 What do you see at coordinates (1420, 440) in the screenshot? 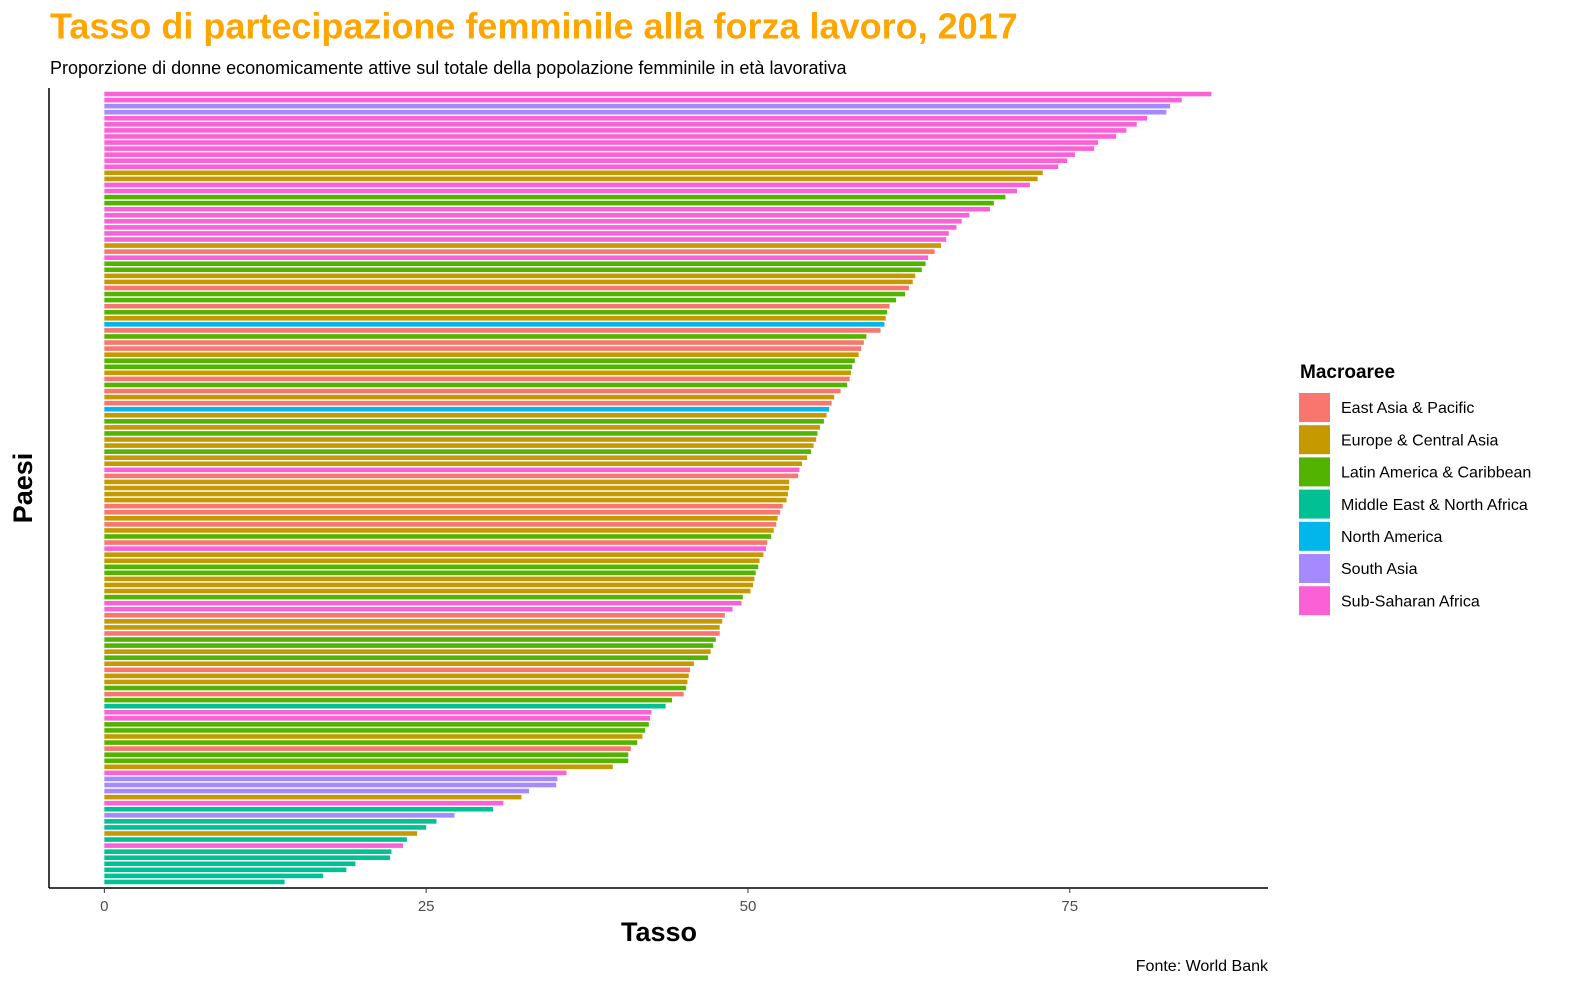
I see `legend-label: Europe & Central Asia` at bounding box center [1420, 440].